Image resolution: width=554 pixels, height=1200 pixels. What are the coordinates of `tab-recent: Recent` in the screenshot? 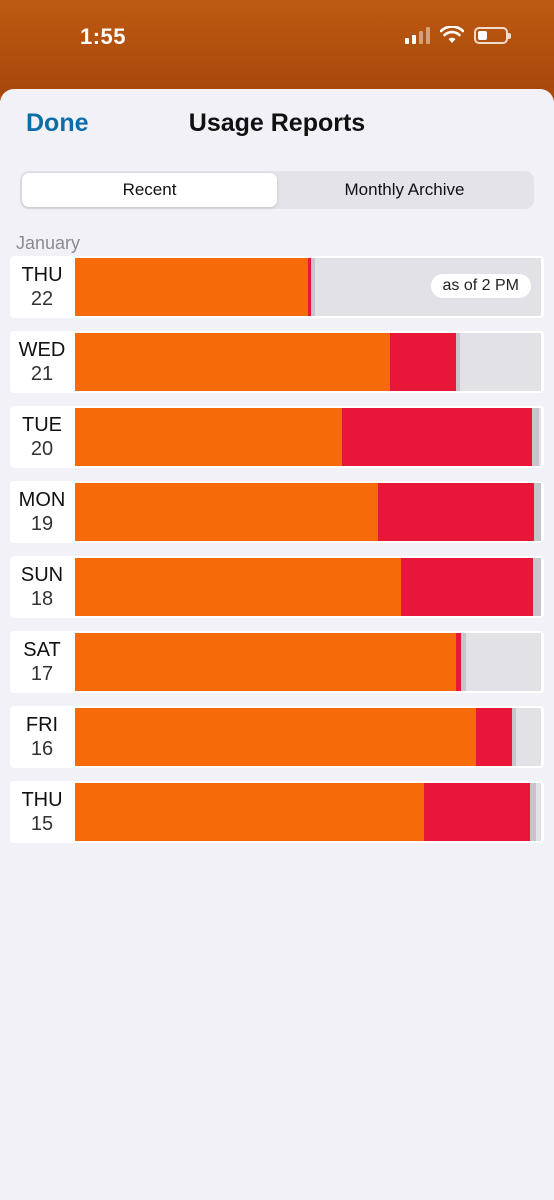 It's located at (149, 190).